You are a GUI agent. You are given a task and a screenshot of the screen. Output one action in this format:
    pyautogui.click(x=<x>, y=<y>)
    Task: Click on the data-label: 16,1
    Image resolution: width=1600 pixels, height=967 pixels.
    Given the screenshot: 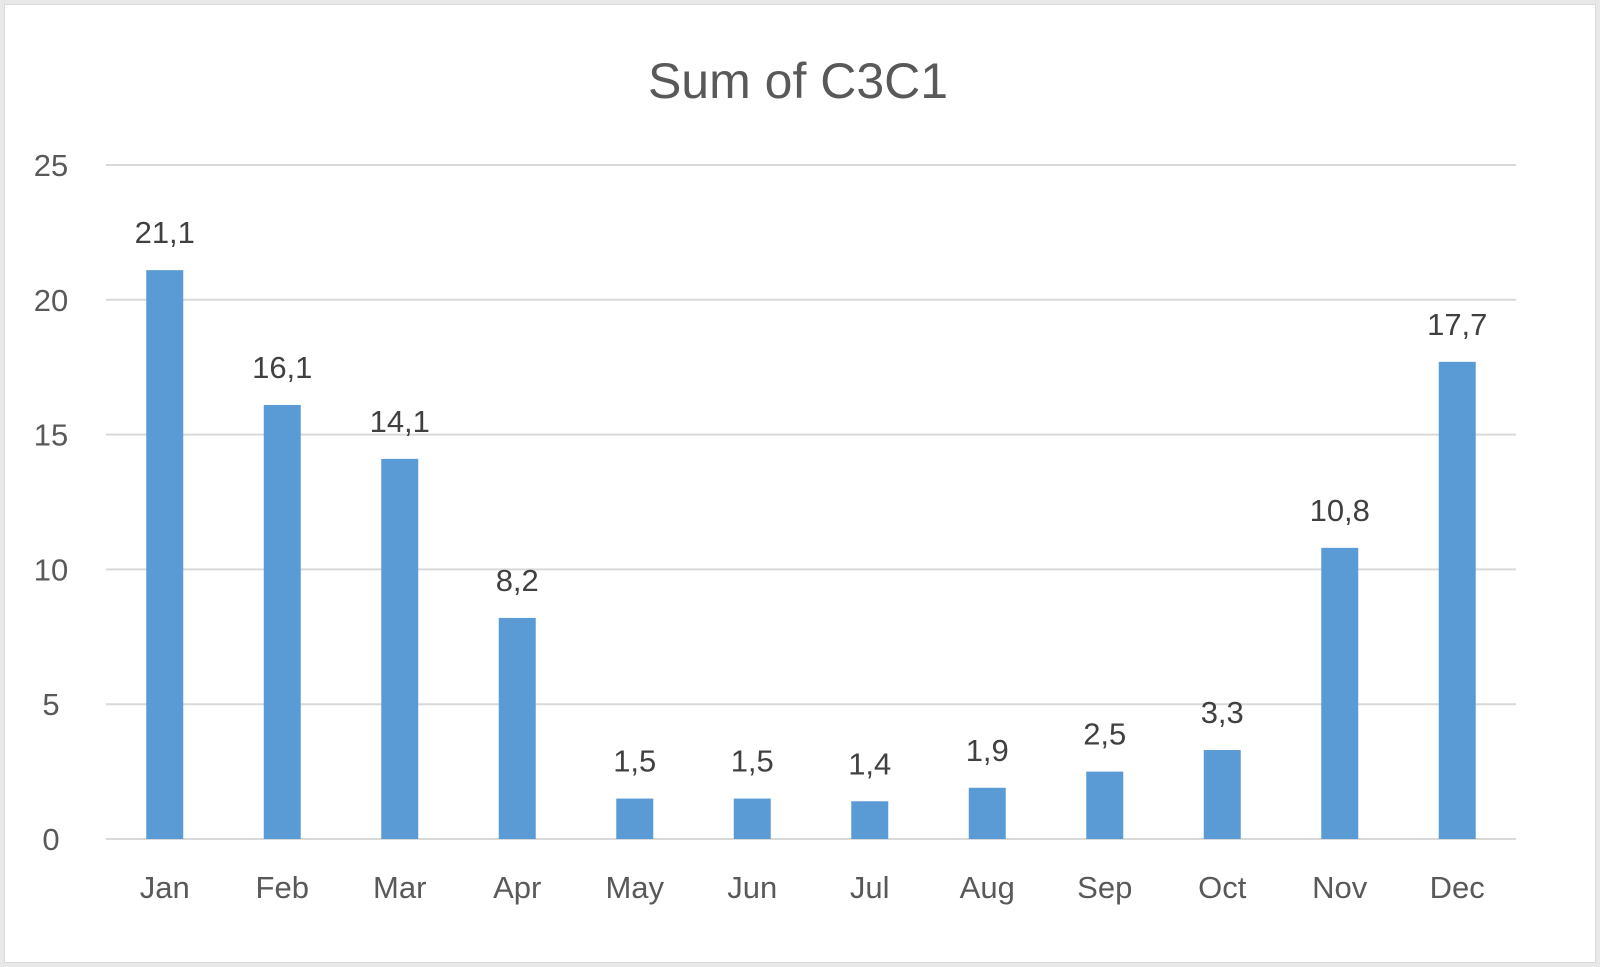 What is the action you would take?
    pyautogui.click(x=282, y=367)
    